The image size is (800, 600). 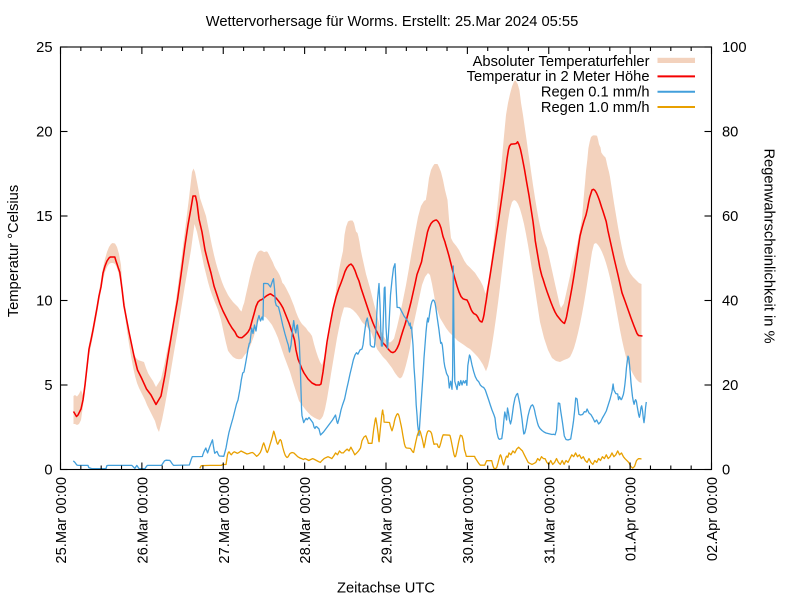 I want to click on svg-text: 5, so click(x=48, y=386).